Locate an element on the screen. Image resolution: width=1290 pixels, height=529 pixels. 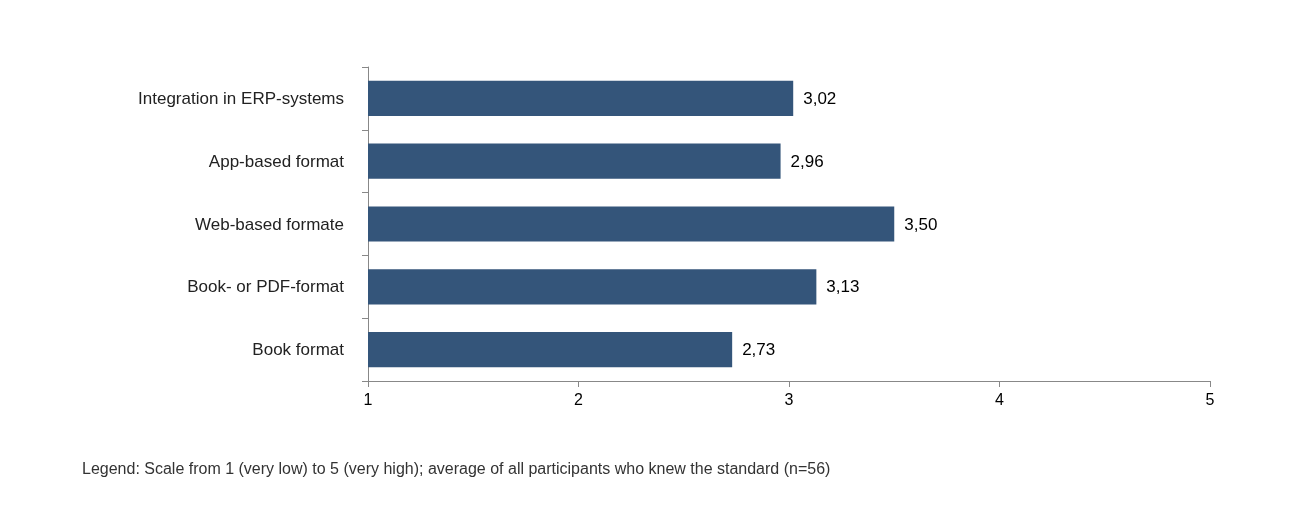
y-tick-label: Book- or PDF-format is located at coordinates (266, 287).